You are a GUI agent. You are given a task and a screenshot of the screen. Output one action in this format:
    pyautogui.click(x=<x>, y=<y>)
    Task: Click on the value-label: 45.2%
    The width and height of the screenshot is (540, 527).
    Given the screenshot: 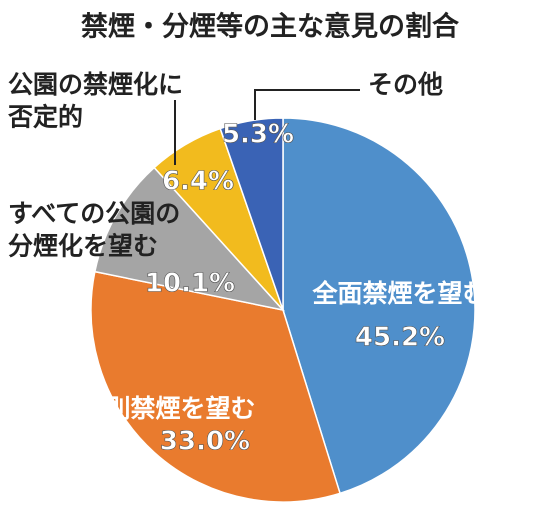 What is the action you would take?
    pyautogui.click(x=400, y=338)
    